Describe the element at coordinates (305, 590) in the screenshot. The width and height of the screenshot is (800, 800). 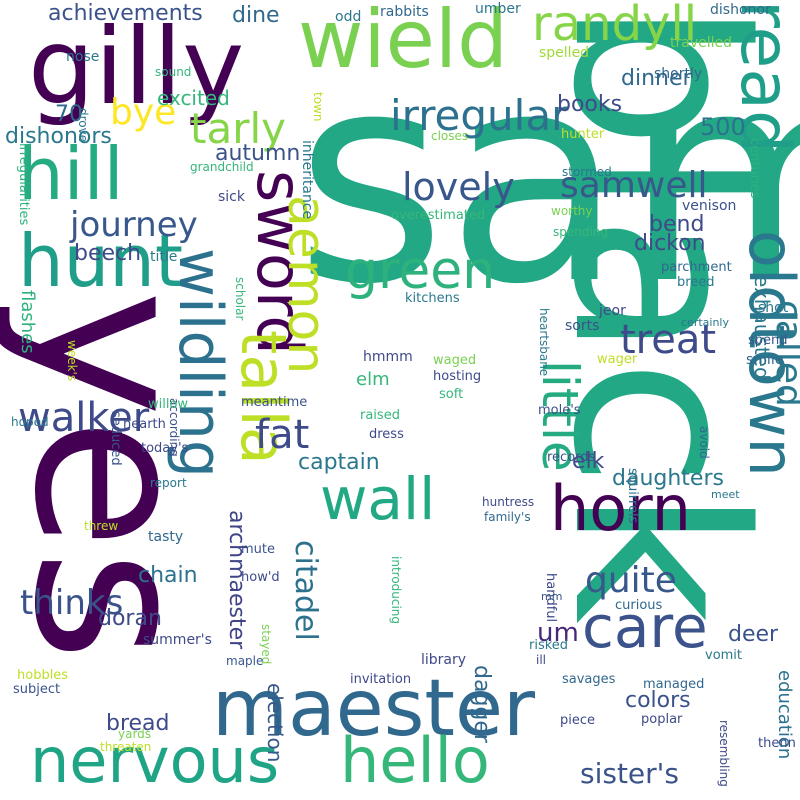
I see `word-citadel: citadel` at that location.